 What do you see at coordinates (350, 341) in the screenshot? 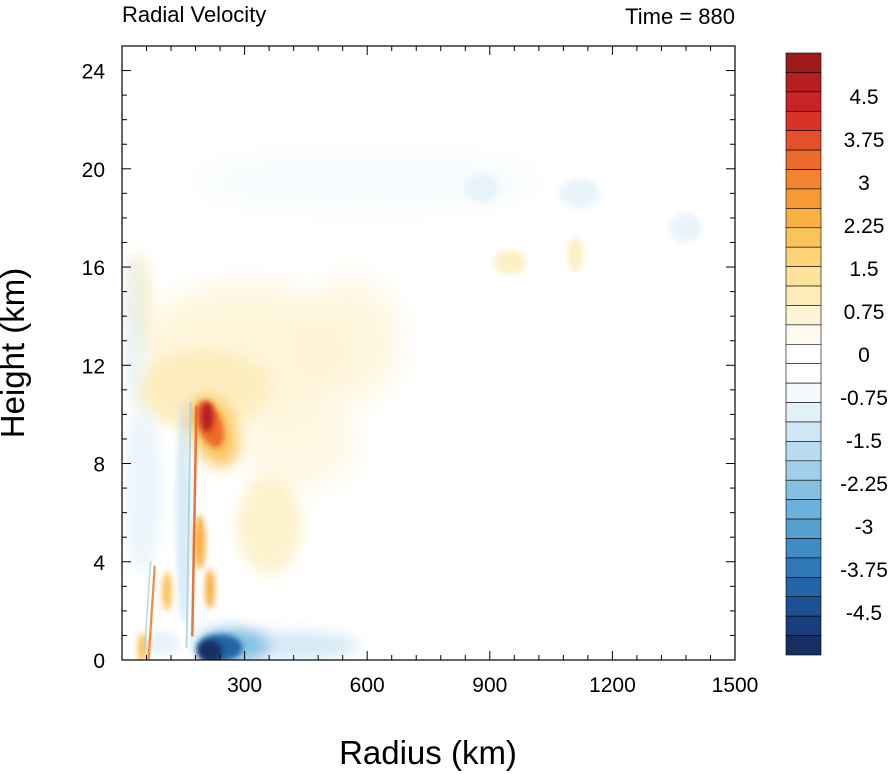
I see `upper-outflow-ext` at bounding box center [350, 341].